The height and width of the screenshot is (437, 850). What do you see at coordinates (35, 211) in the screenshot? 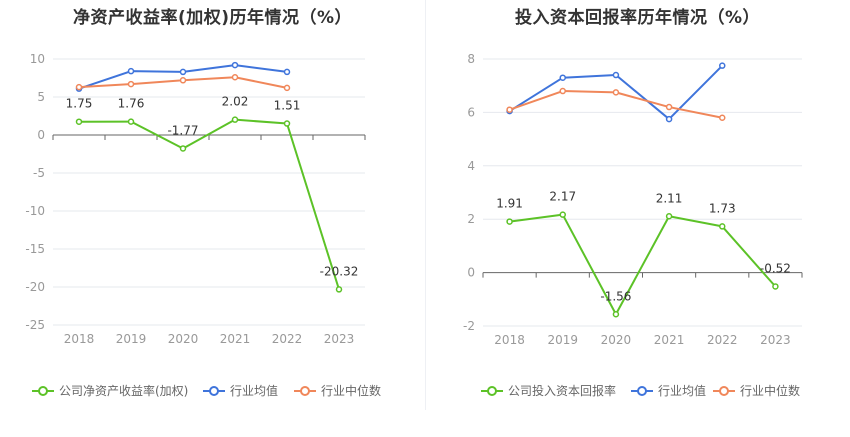
I see `y-tick-label: -10` at bounding box center [35, 211].